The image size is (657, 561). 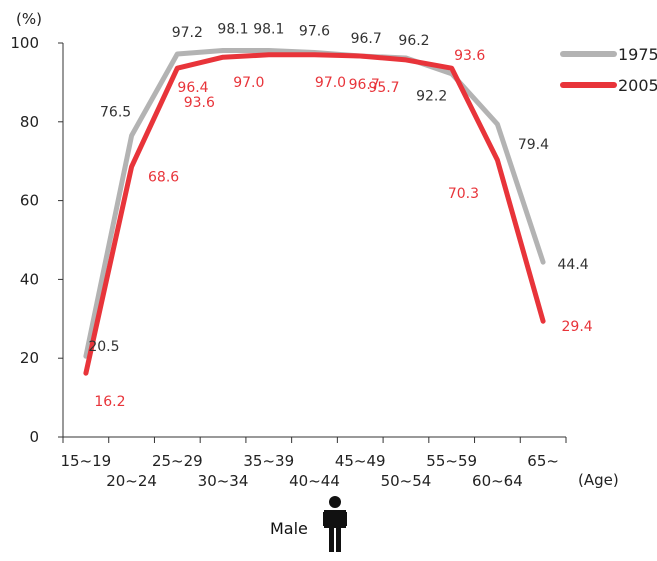 What do you see at coordinates (177, 461) in the screenshot?
I see `x-tick-label: 25~29` at bounding box center [177, 461].